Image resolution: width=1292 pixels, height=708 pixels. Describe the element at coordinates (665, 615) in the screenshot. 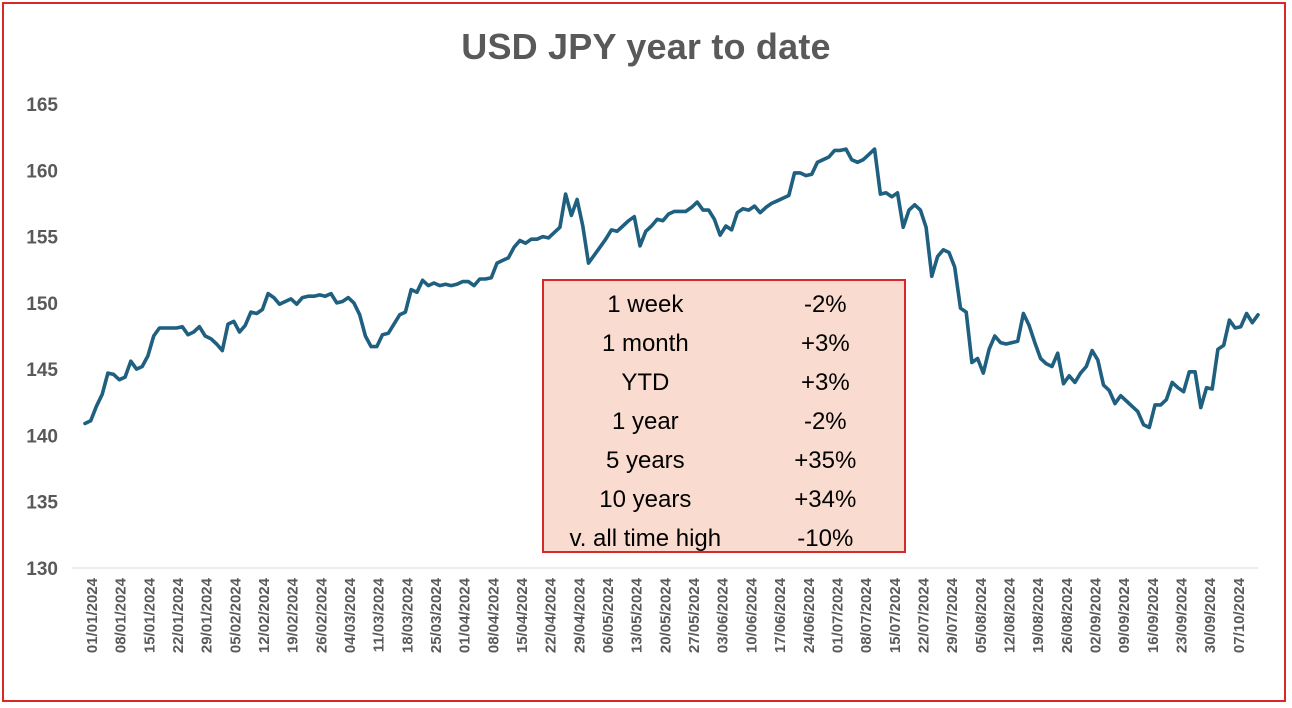

I see `x-tick-label: 20/05/2024` at that location.